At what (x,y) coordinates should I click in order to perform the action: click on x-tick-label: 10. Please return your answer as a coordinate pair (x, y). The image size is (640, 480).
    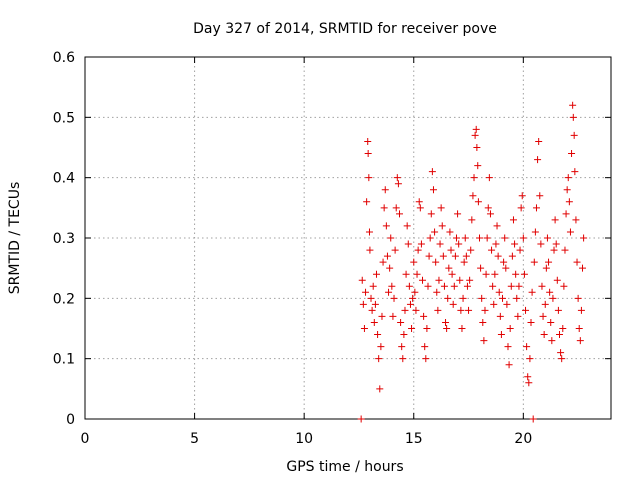
    Looking at the image, I should click on (304, 439).